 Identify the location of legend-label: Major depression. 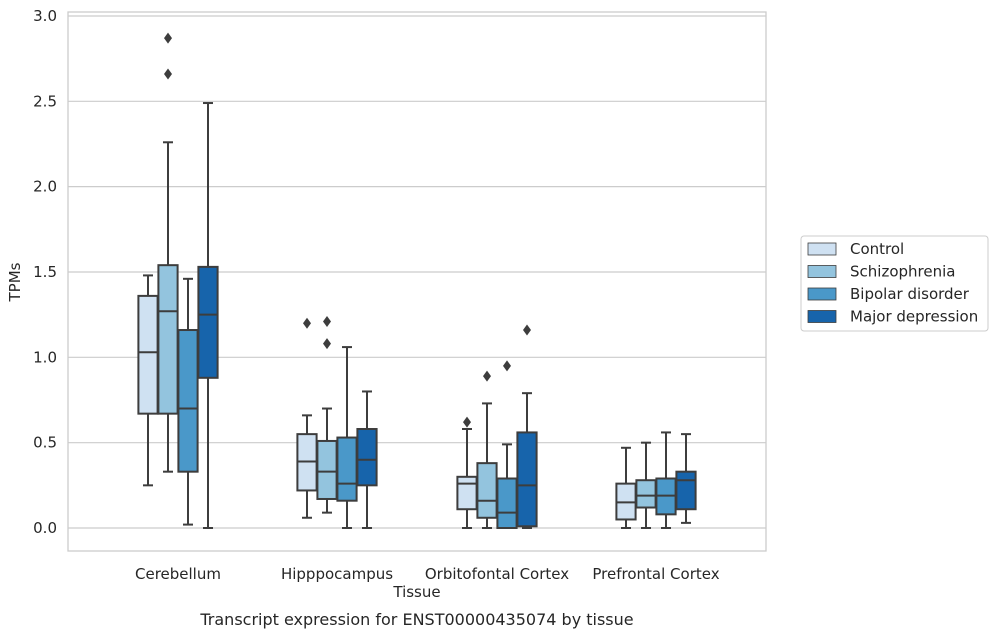
(914, 317).